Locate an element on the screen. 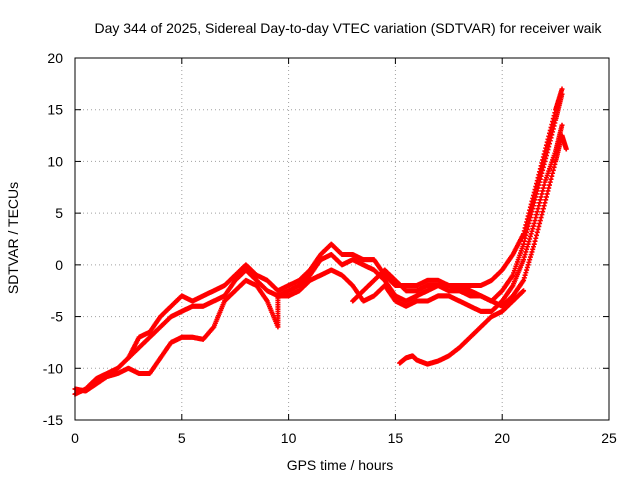 The width and height of the screenshot is (640, 480). y-tick-label: 0 is located at coordinates (59, 265).